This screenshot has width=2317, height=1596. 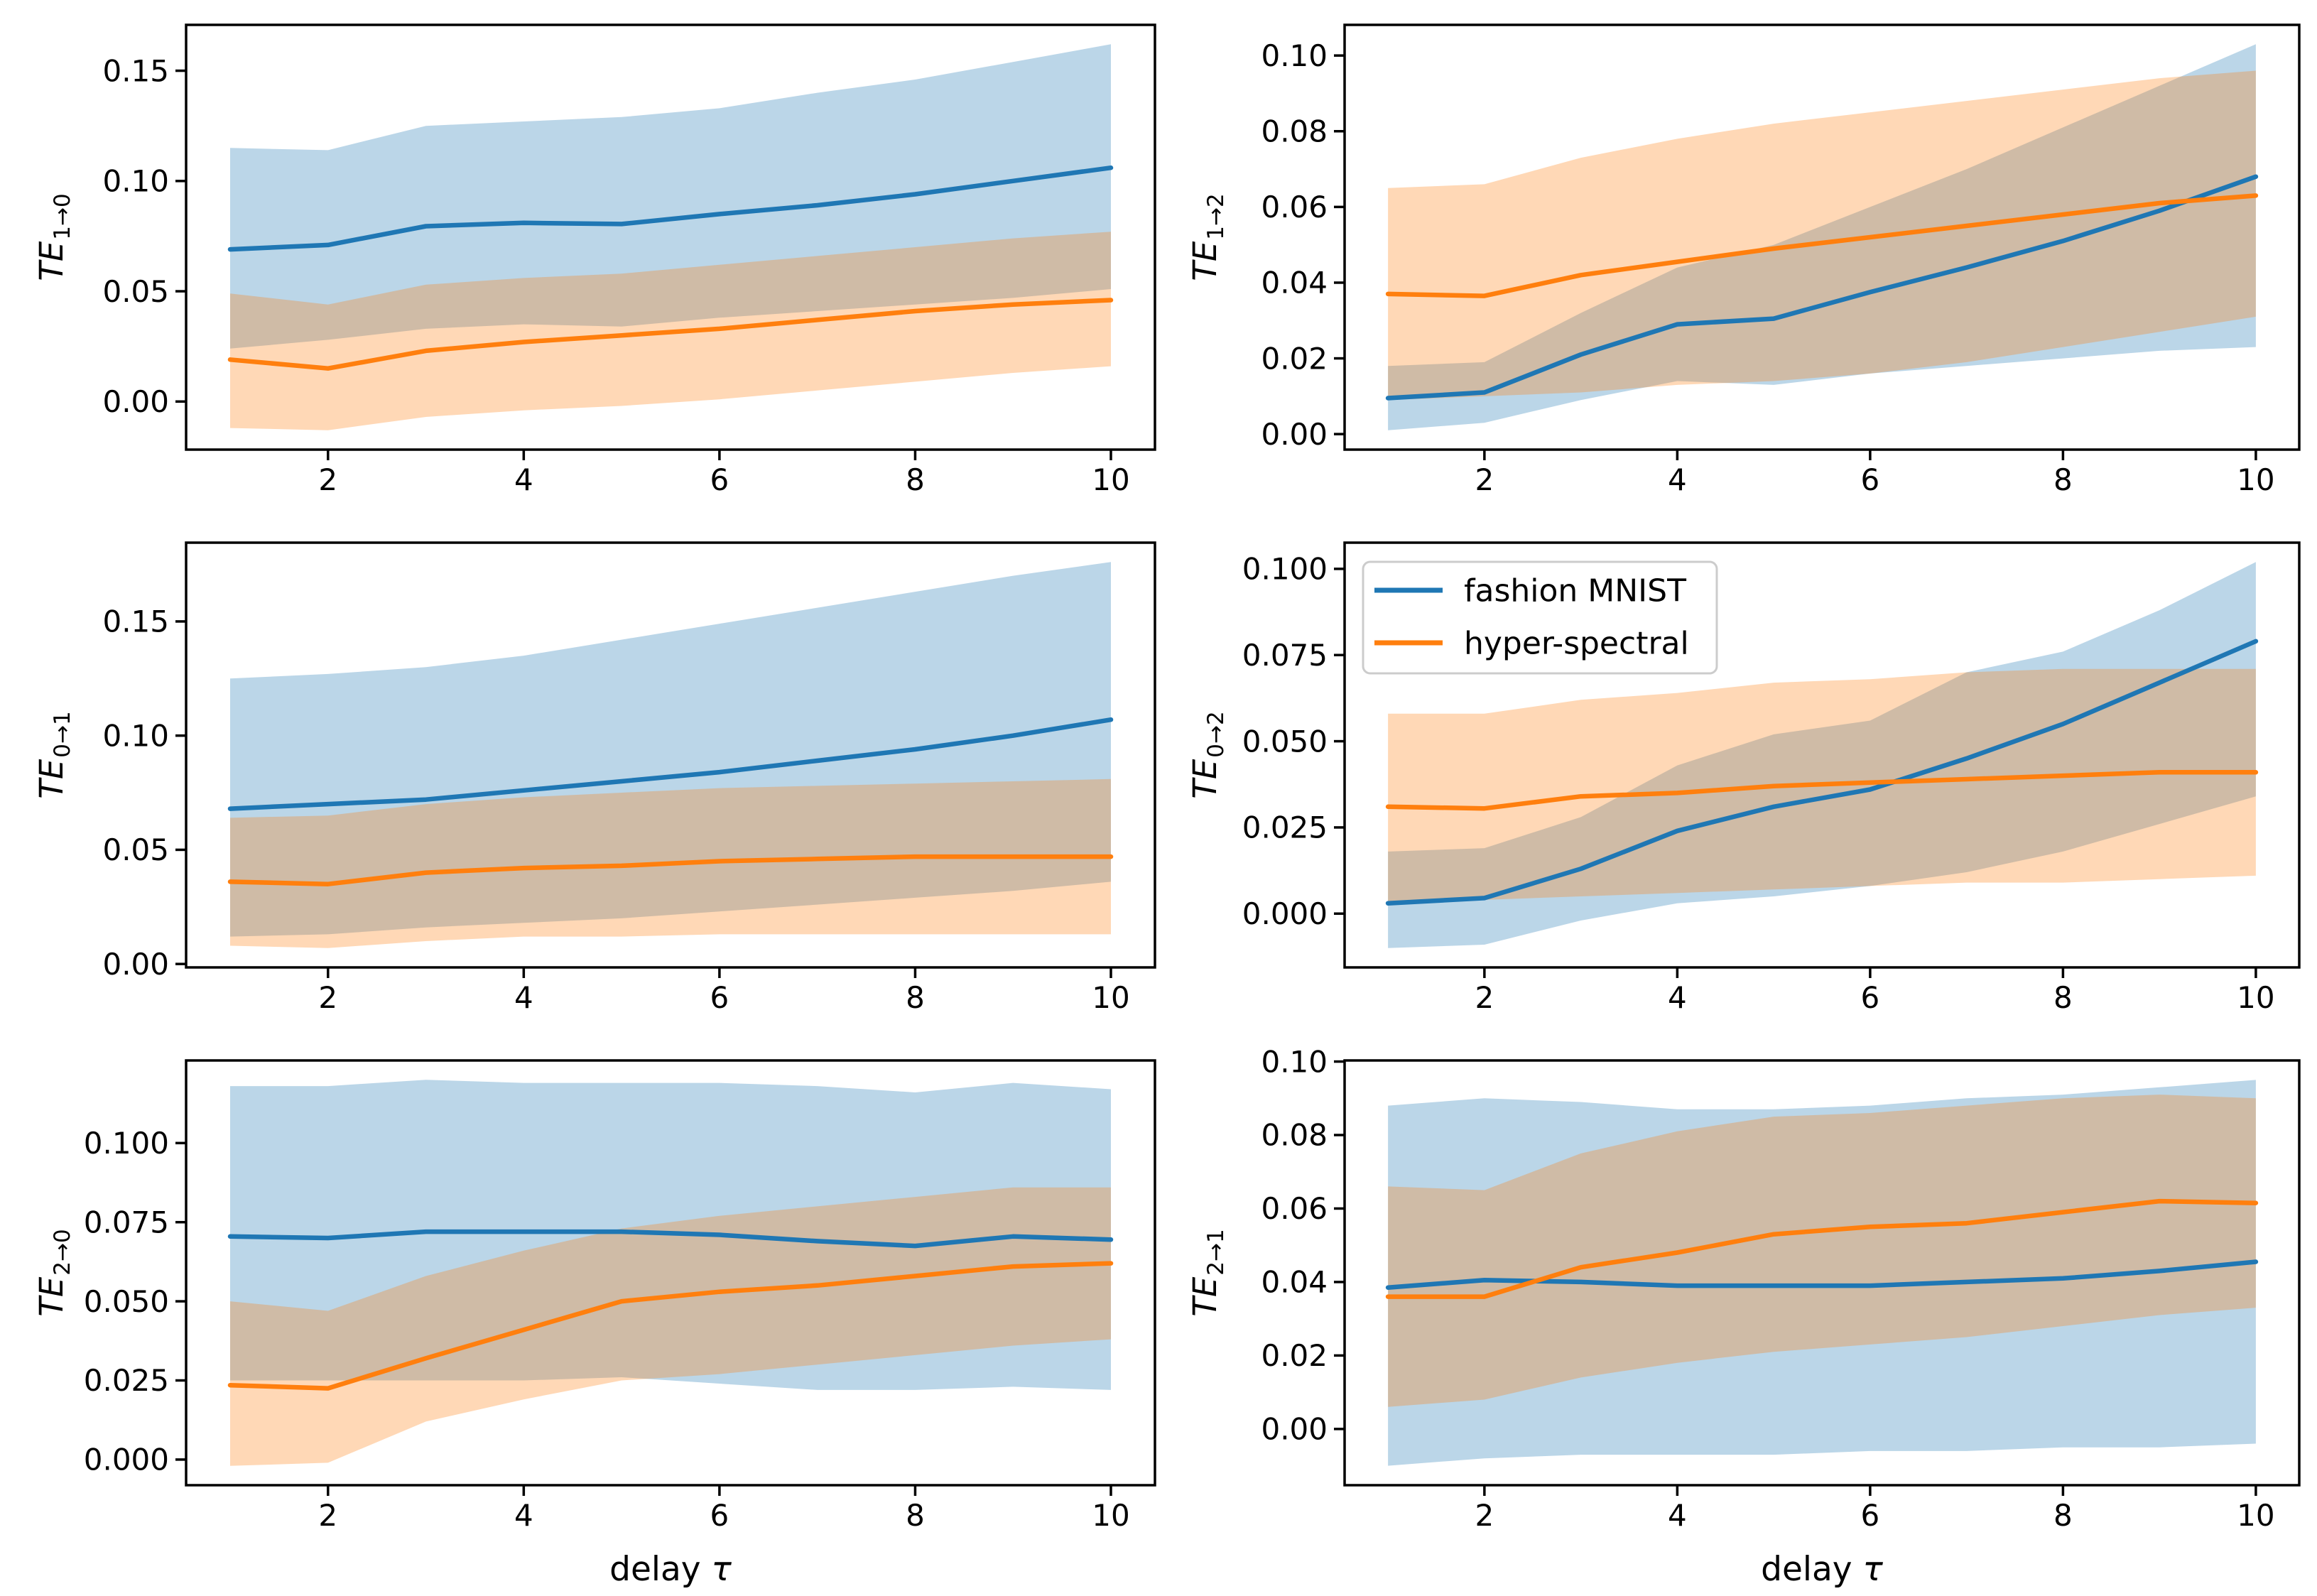 I want to click on y-axis-label: TE1→2, so click(x=1207, y=237).